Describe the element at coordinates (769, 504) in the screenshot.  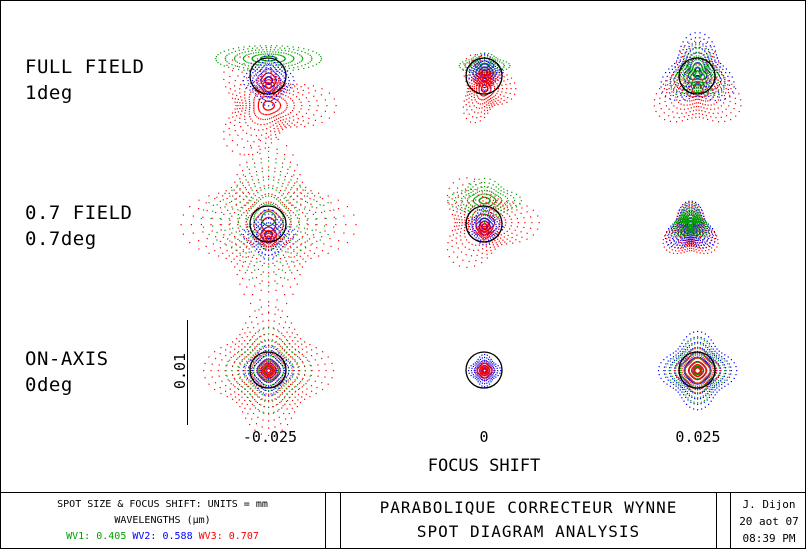
I see `author: J. Dijon` at that location.